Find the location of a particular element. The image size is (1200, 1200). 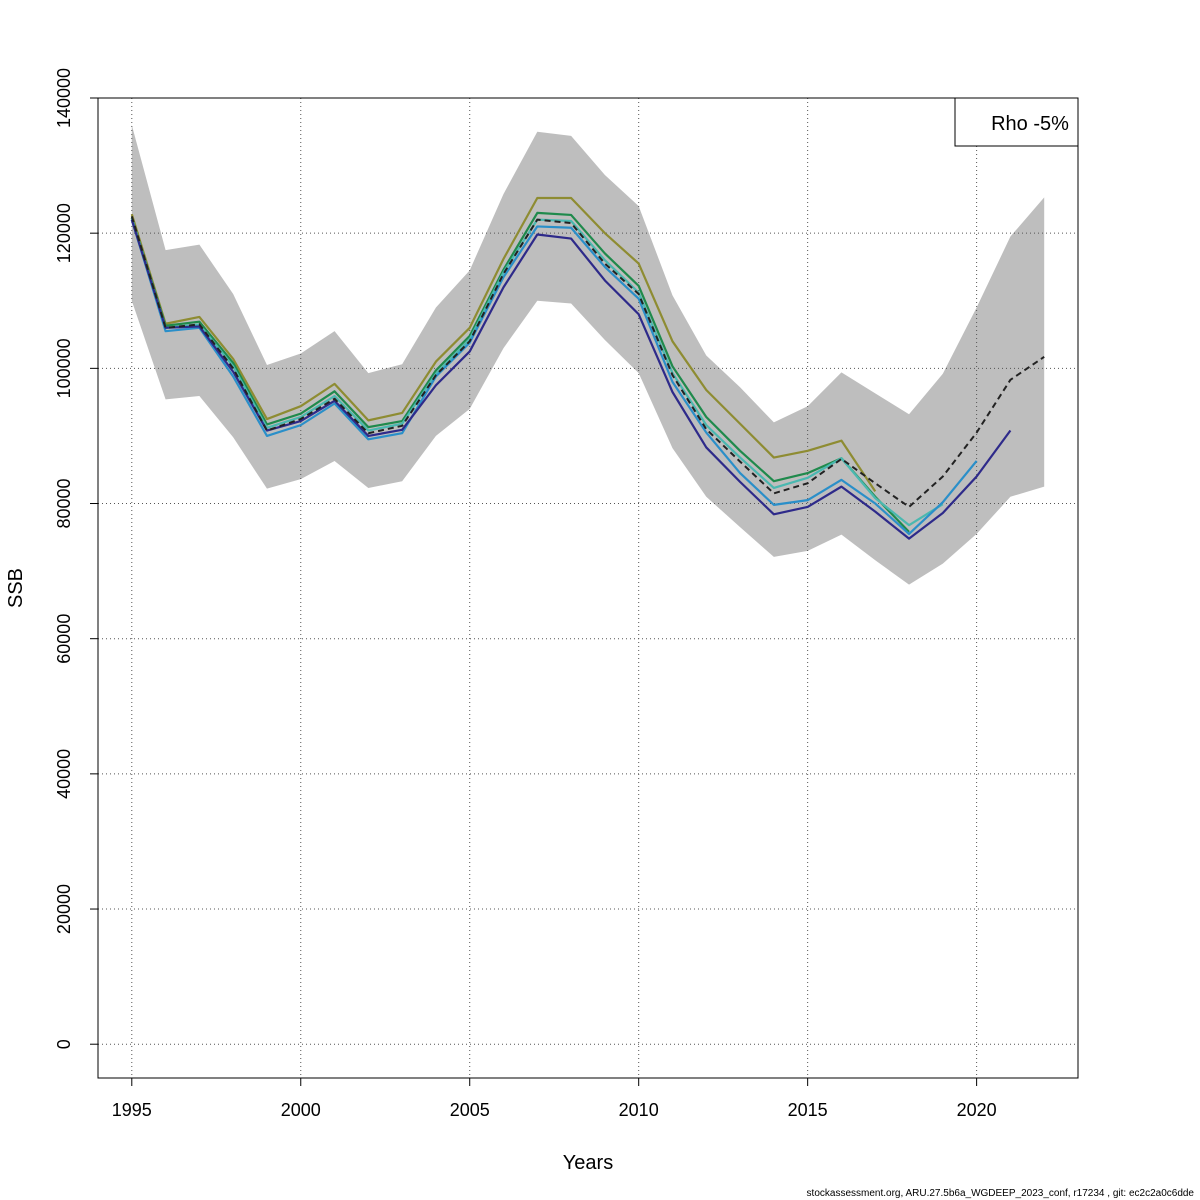

x-tick-label: 2000 is located at coordinates (301, 1110).